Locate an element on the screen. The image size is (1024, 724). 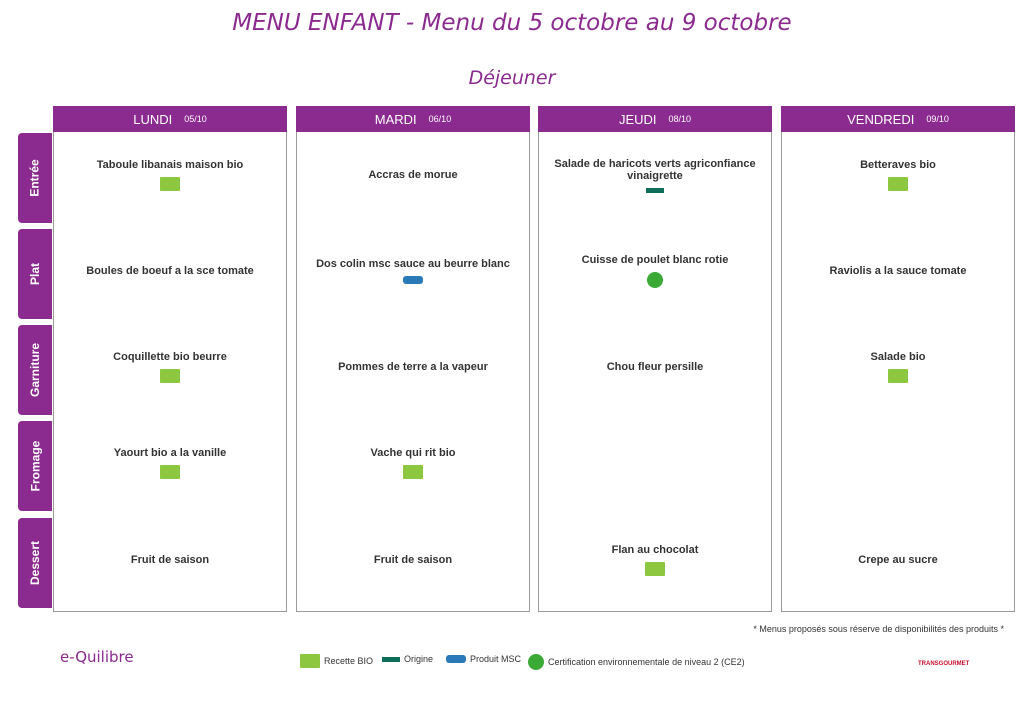
row-label-text: Fromage is located at coordinates (35, 466).